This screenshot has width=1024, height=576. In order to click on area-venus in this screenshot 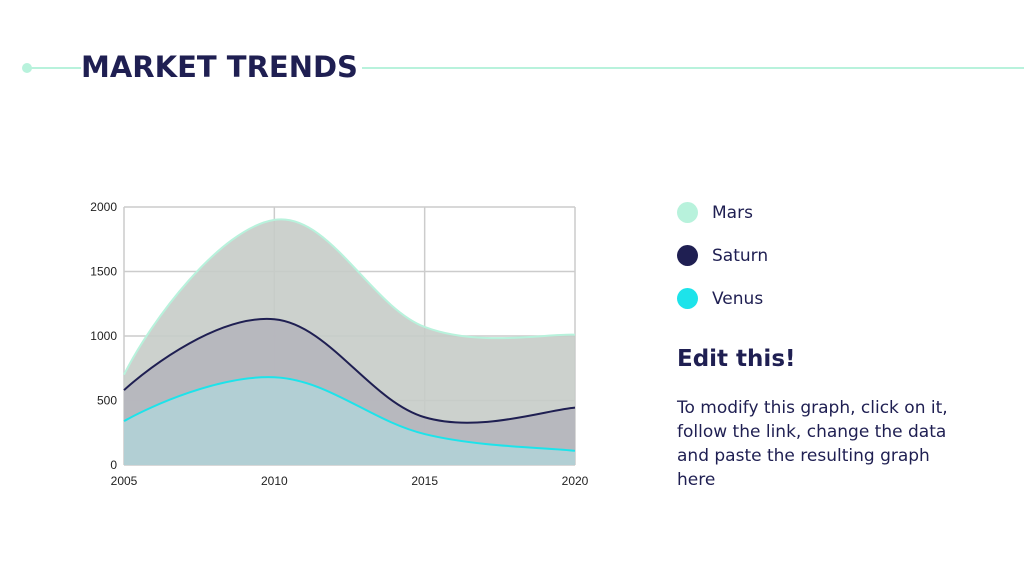, I will do `click(349, 421)`.